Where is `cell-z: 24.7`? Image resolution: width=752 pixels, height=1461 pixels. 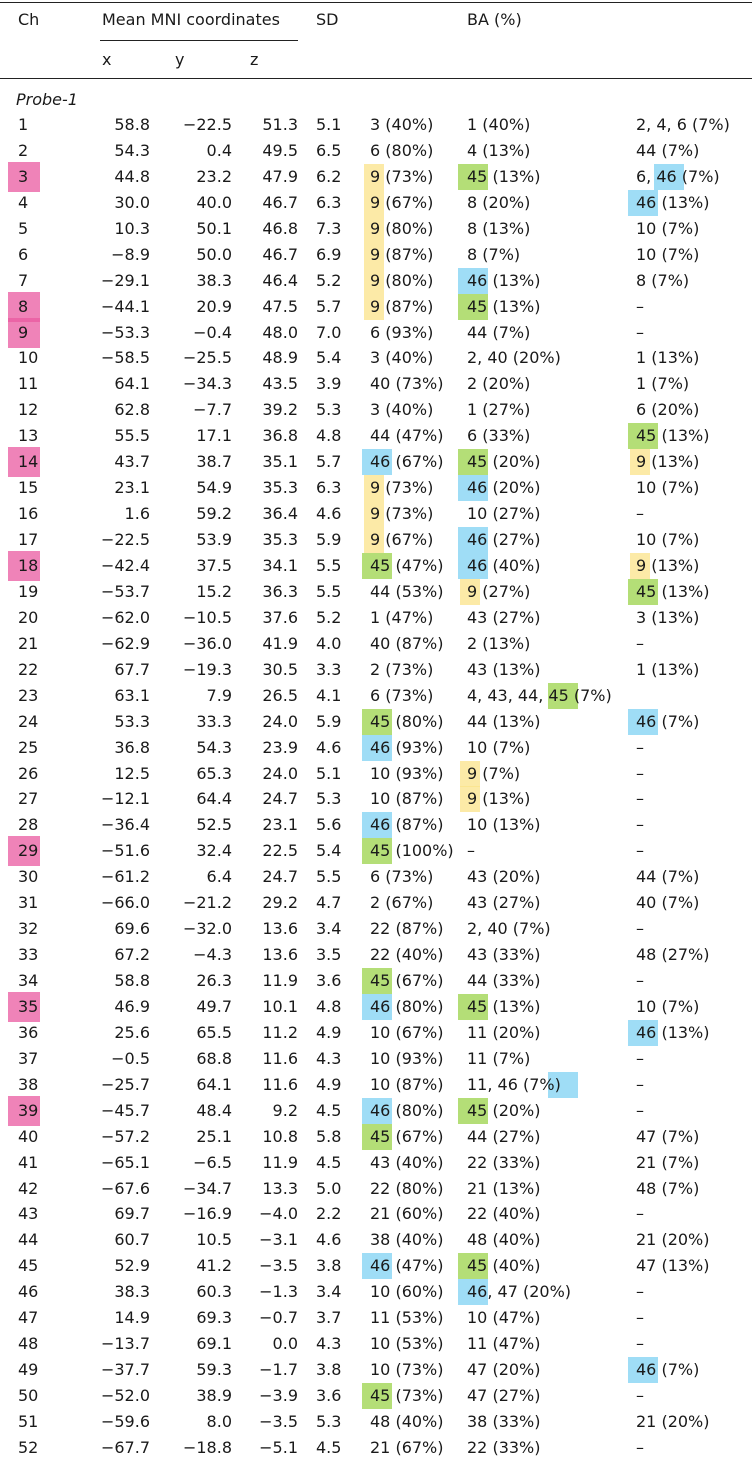 cell-z: 24.7 is located at coordinates (280, 877).